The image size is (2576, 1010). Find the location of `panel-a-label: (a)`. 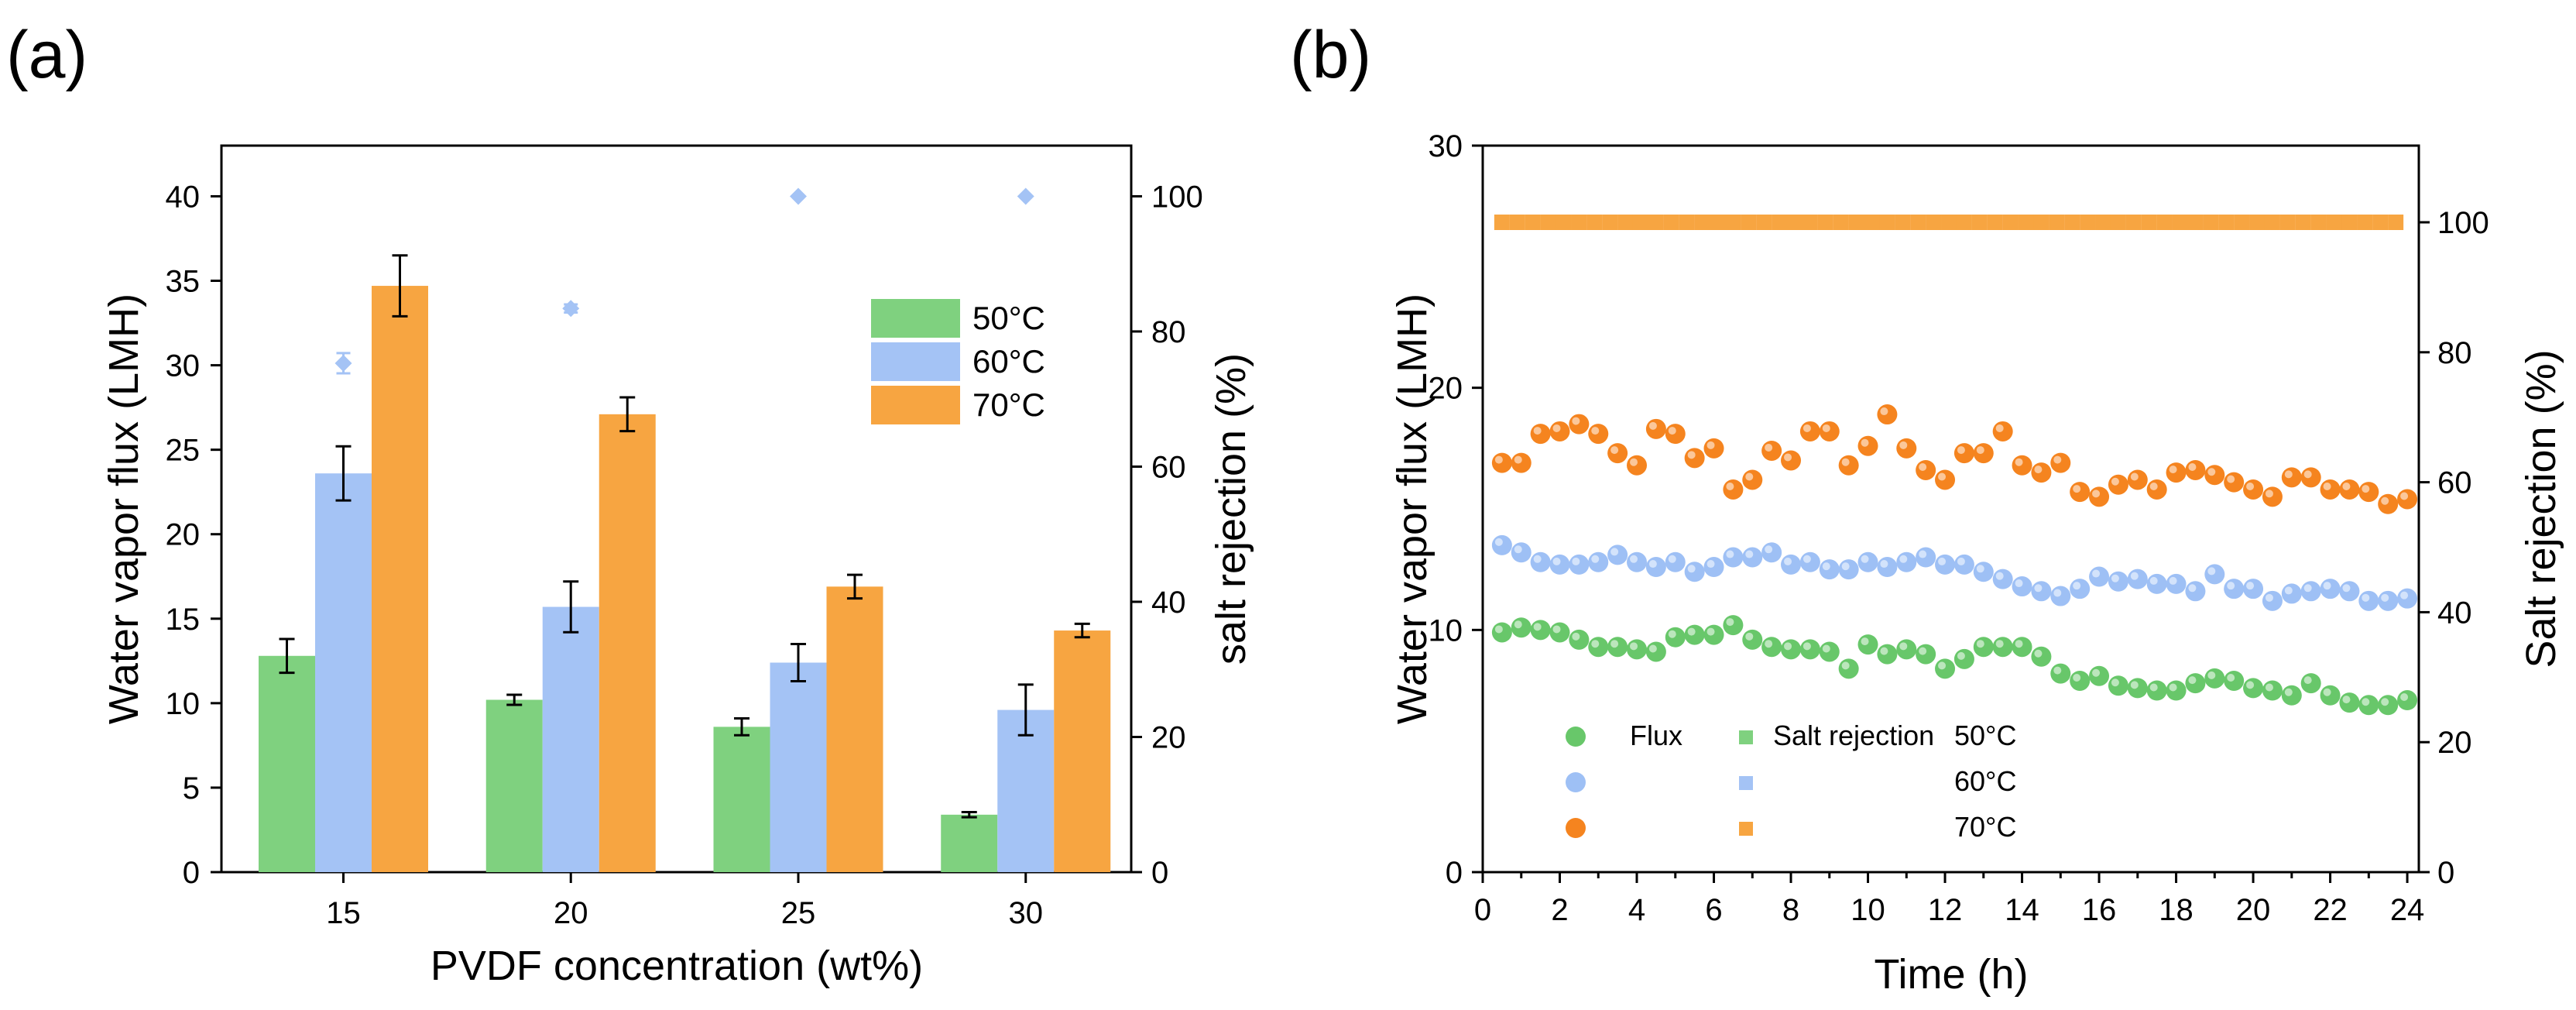

panel-a-label: (a) is located at coordinates (46, 55).